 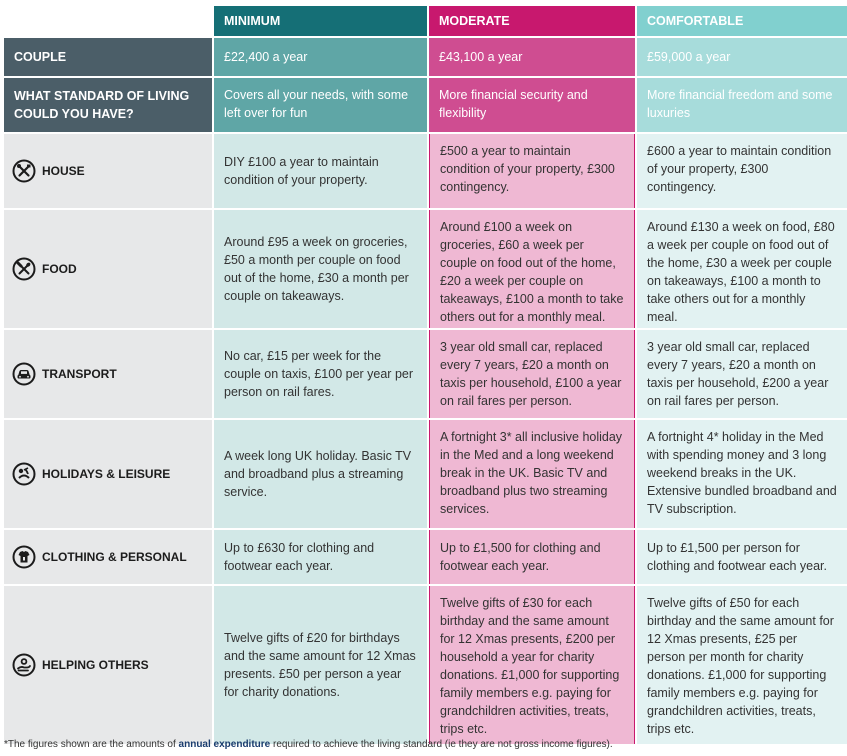 What do you see at coordinates (108, 57) in the screenshot?
I see `couple-label: COUPLE` at bounding box center [108, 57].